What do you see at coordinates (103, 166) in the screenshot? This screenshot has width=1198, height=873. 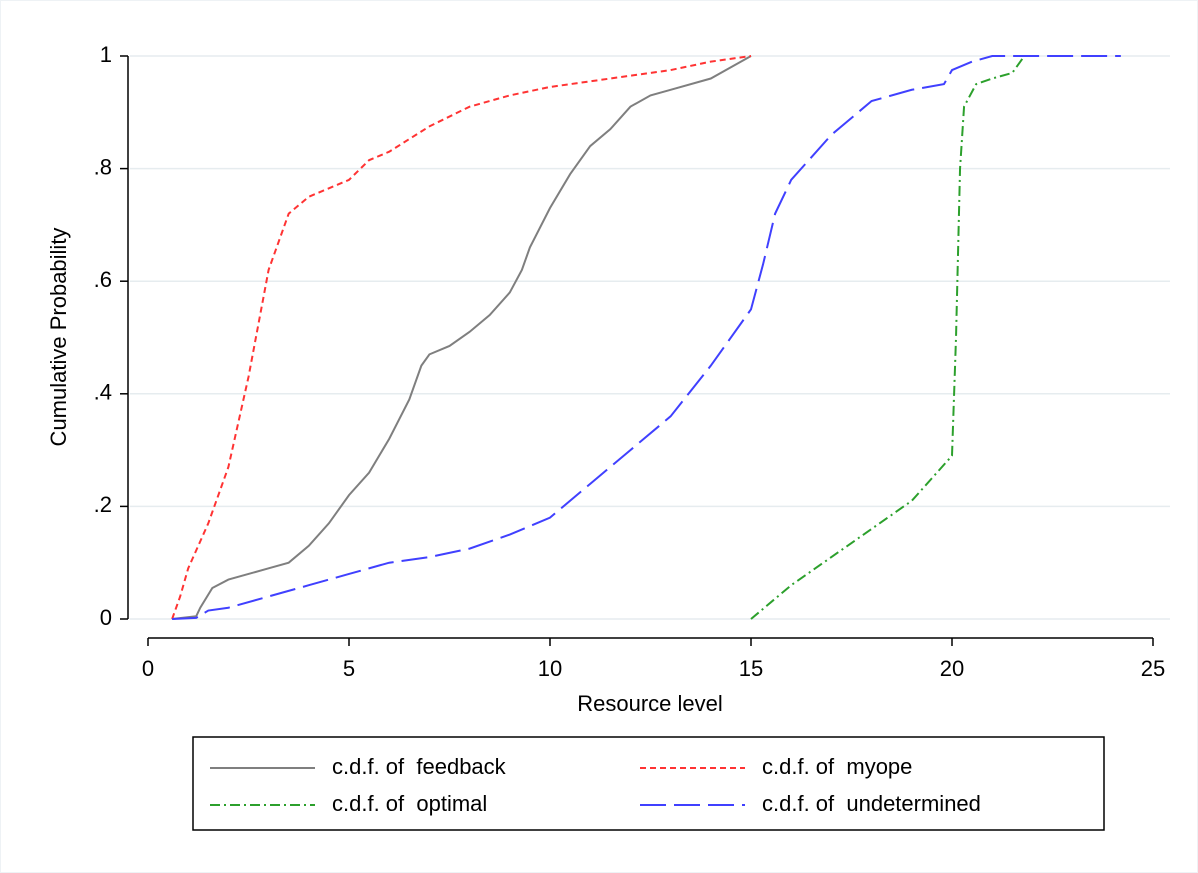 I see `y-tick-label: .8` at bounding box center [103, 166].